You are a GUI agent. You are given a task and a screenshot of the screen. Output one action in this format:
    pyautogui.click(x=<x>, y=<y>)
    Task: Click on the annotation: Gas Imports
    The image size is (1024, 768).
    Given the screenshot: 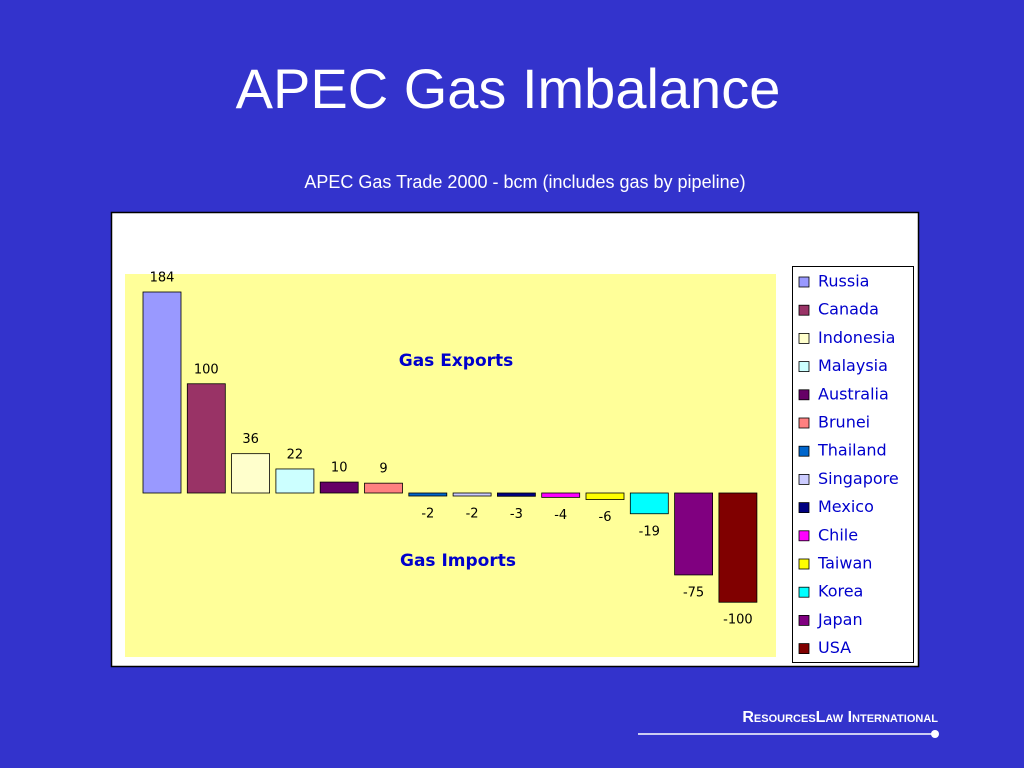 What is the action you would take?
    pyautogui.click(x=458, y=561)
    